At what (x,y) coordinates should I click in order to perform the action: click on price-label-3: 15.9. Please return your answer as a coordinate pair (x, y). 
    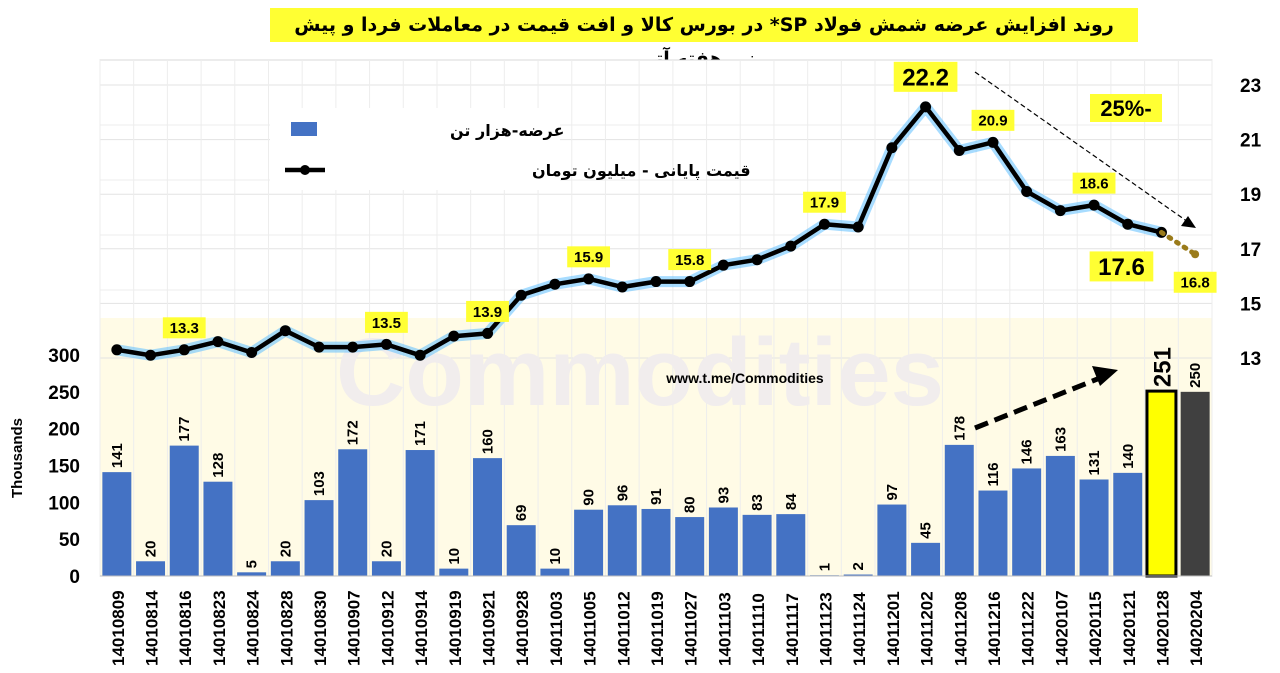
    Looking at the image, I should click on (588, 257).